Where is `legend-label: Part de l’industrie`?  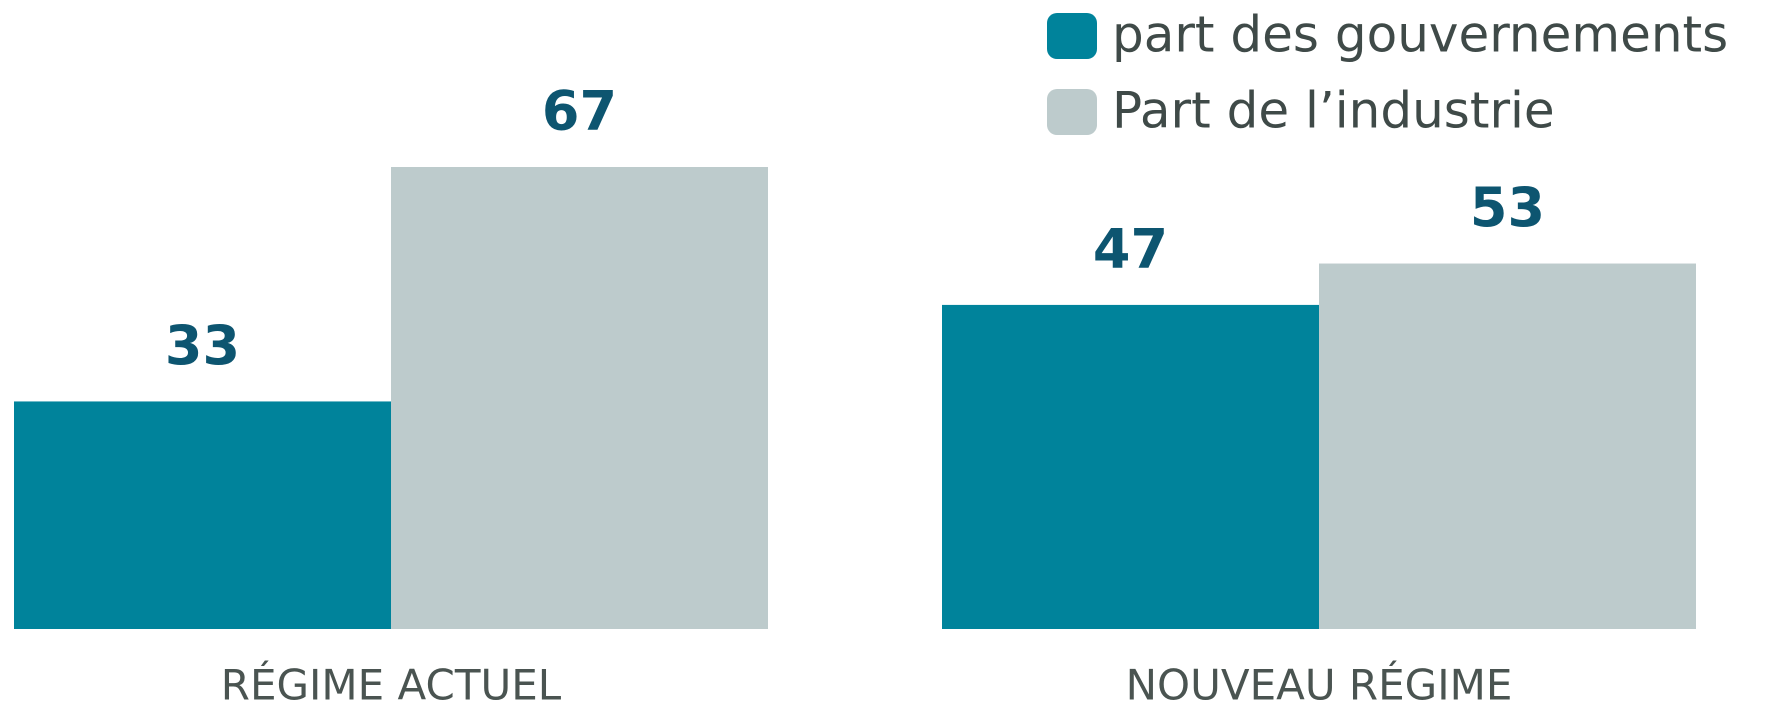
legend-label: Part de l’industrie is located at coordinates (1333, 111).